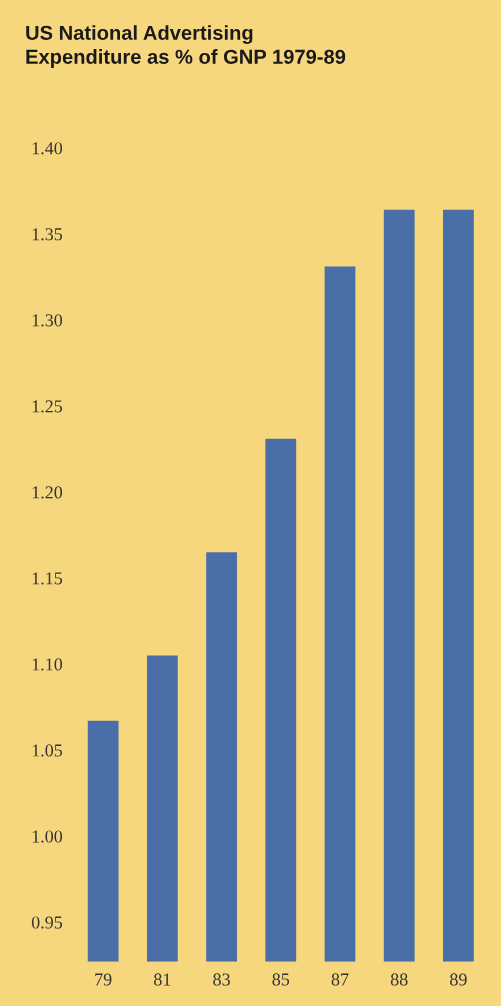 Image resolution: width=501 pixels, height=1006 pixels. What do you see at coordinates (47, 836) in the screenshot?
I see `y-tick-label: 1.00` at bounding box center [47, 836].